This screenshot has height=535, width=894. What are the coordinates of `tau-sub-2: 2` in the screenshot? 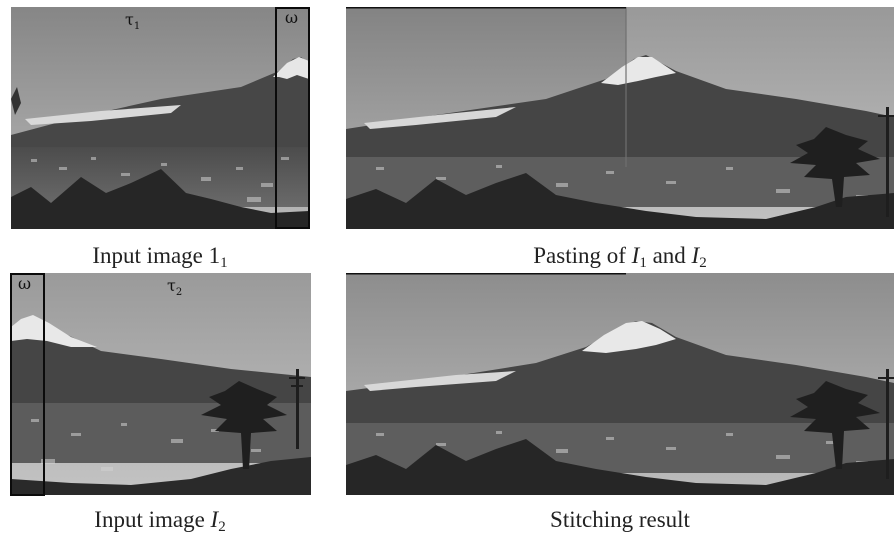 It's located at (179, 293).